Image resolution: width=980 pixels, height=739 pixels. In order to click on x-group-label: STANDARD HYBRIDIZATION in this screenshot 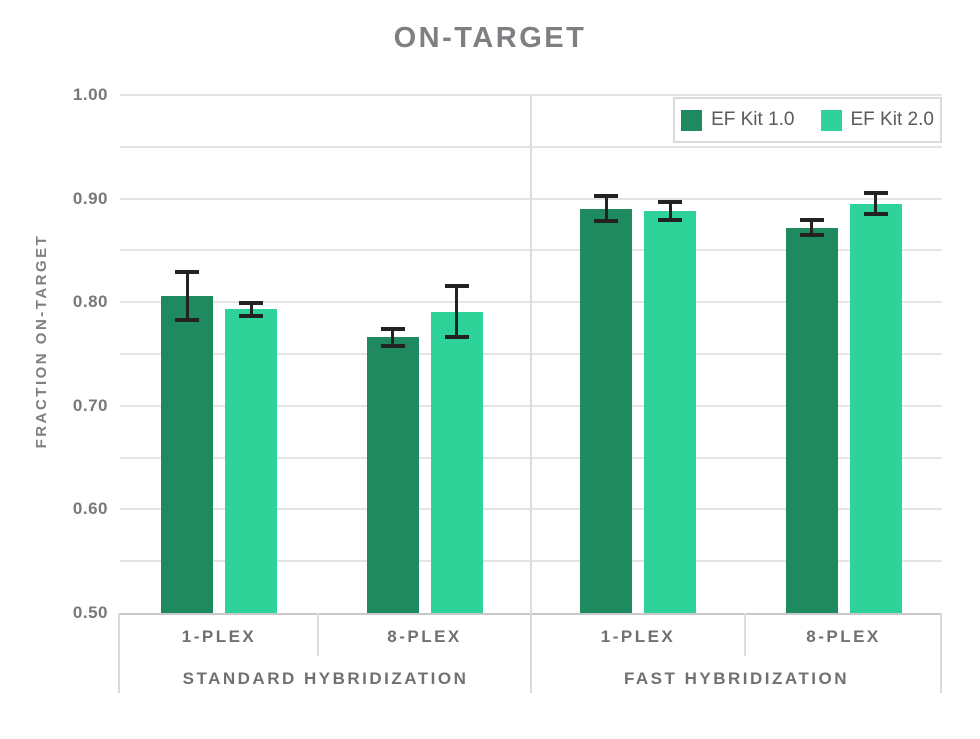, I will do `click(325, 678)`.